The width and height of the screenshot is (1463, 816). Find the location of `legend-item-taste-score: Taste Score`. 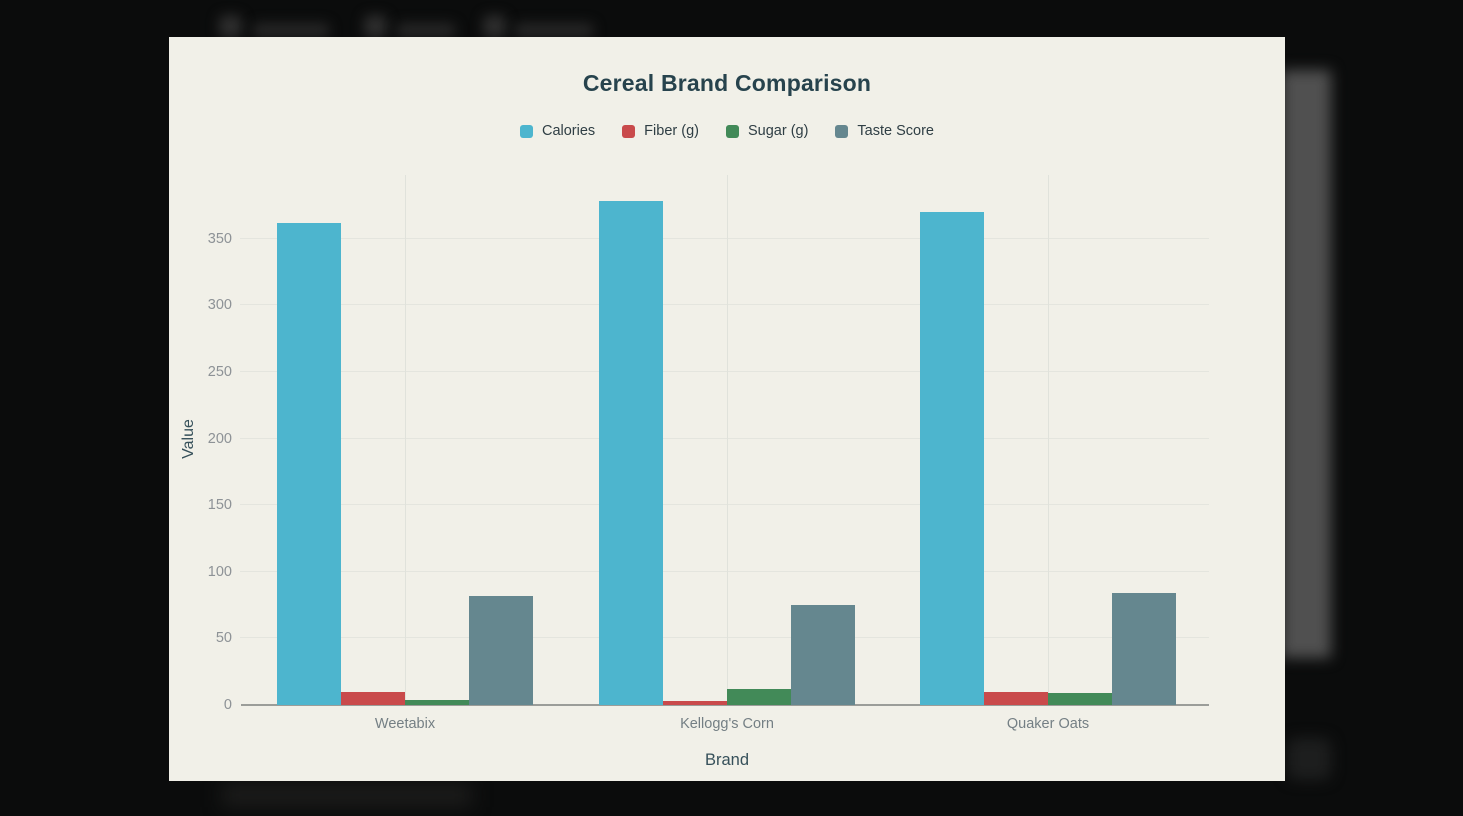

legend-item-taste-score: Taste Score is located at coordinates (884, 131).